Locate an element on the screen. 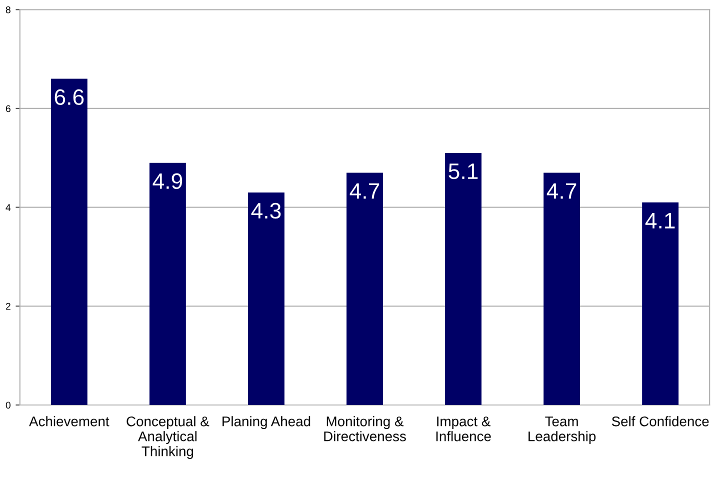  x-tick-label: Monitoring & Directiveness is located at coordinates (365, 429).